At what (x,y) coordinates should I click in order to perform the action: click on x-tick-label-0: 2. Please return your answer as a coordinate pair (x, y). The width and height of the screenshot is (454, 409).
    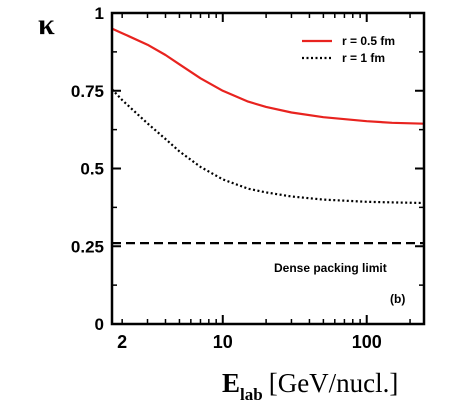
    Looking at the image, I should click on (122, 342).